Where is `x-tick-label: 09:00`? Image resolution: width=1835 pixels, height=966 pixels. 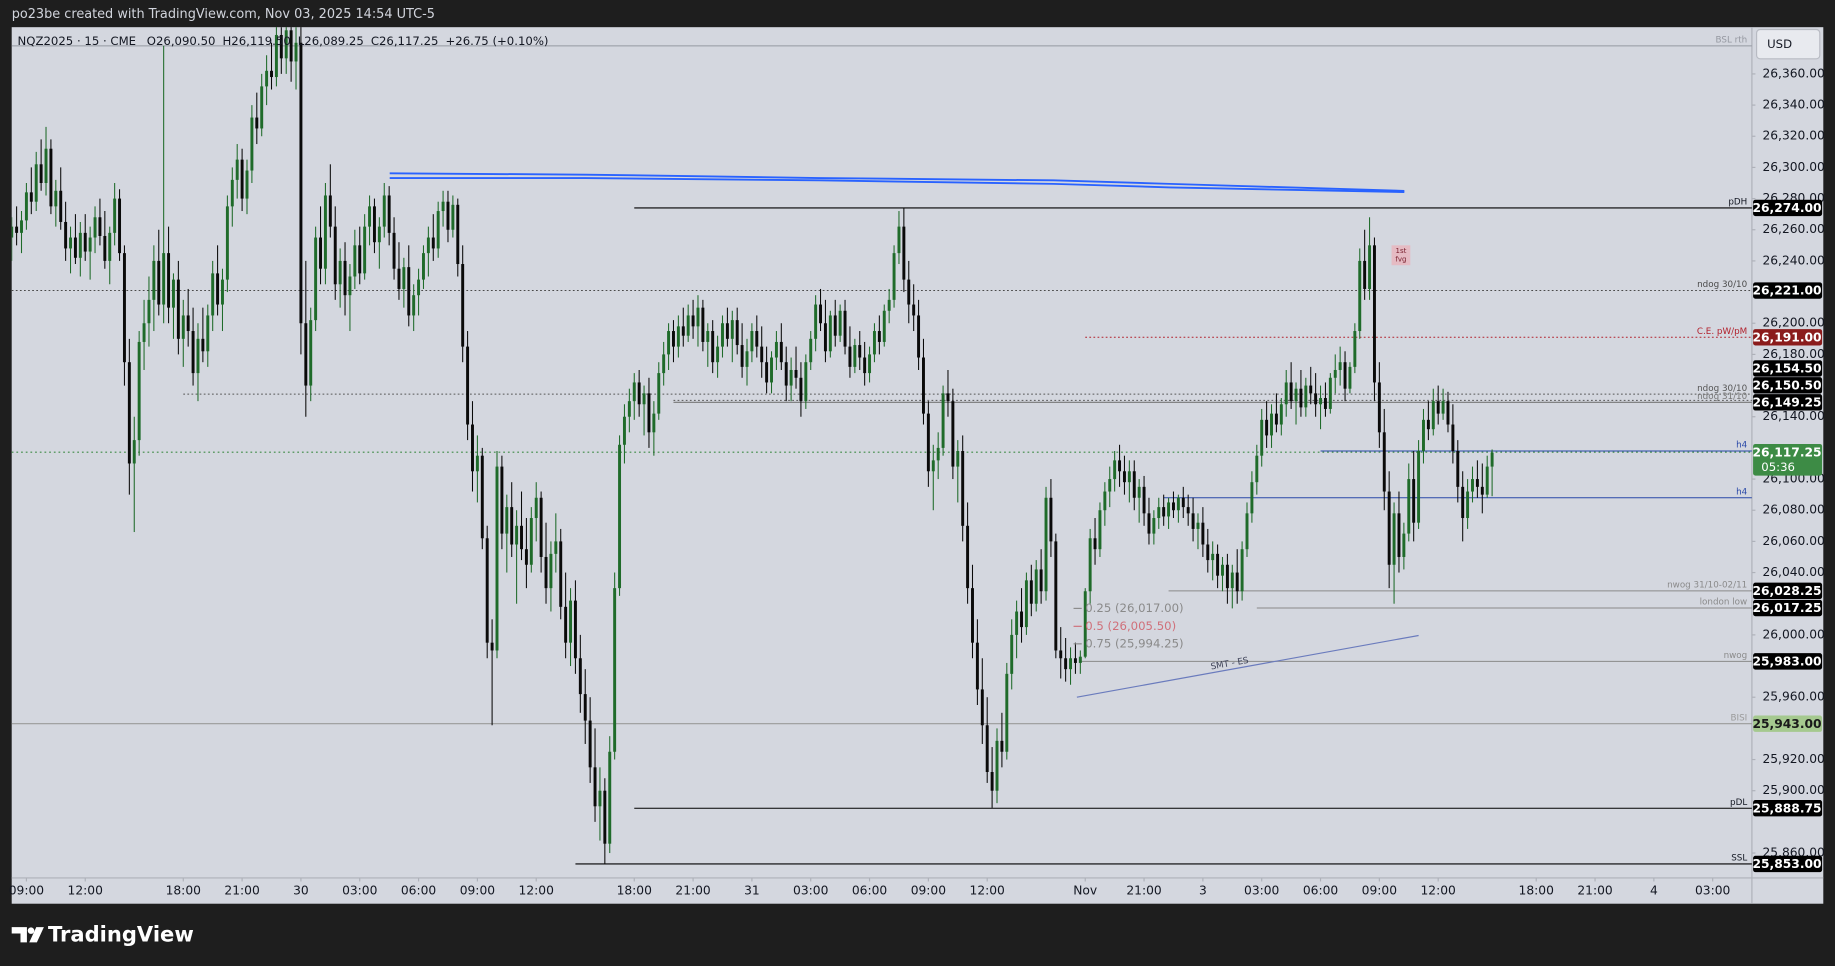 x-tick-label: 09:00 is located at coordinates (1379, 890).